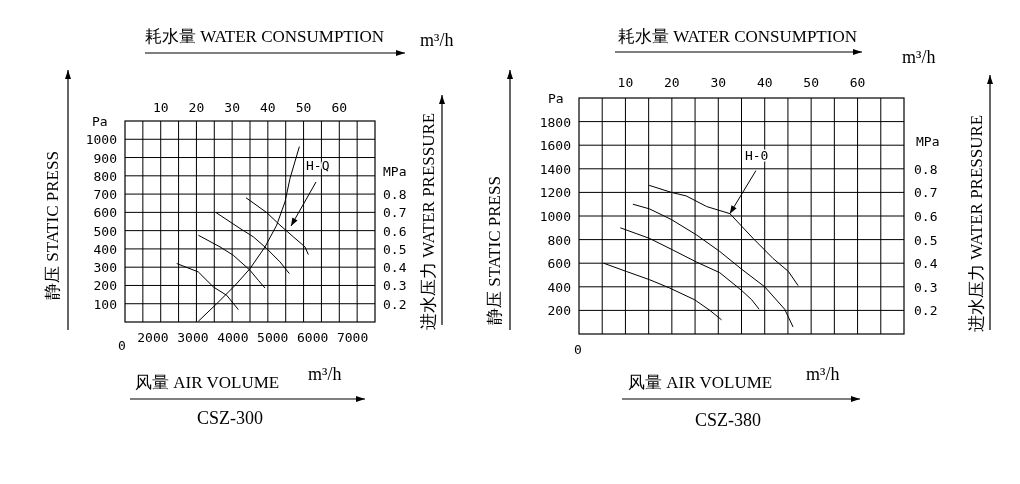  I want to click on y-tick-label: 500, so click(105, 231).